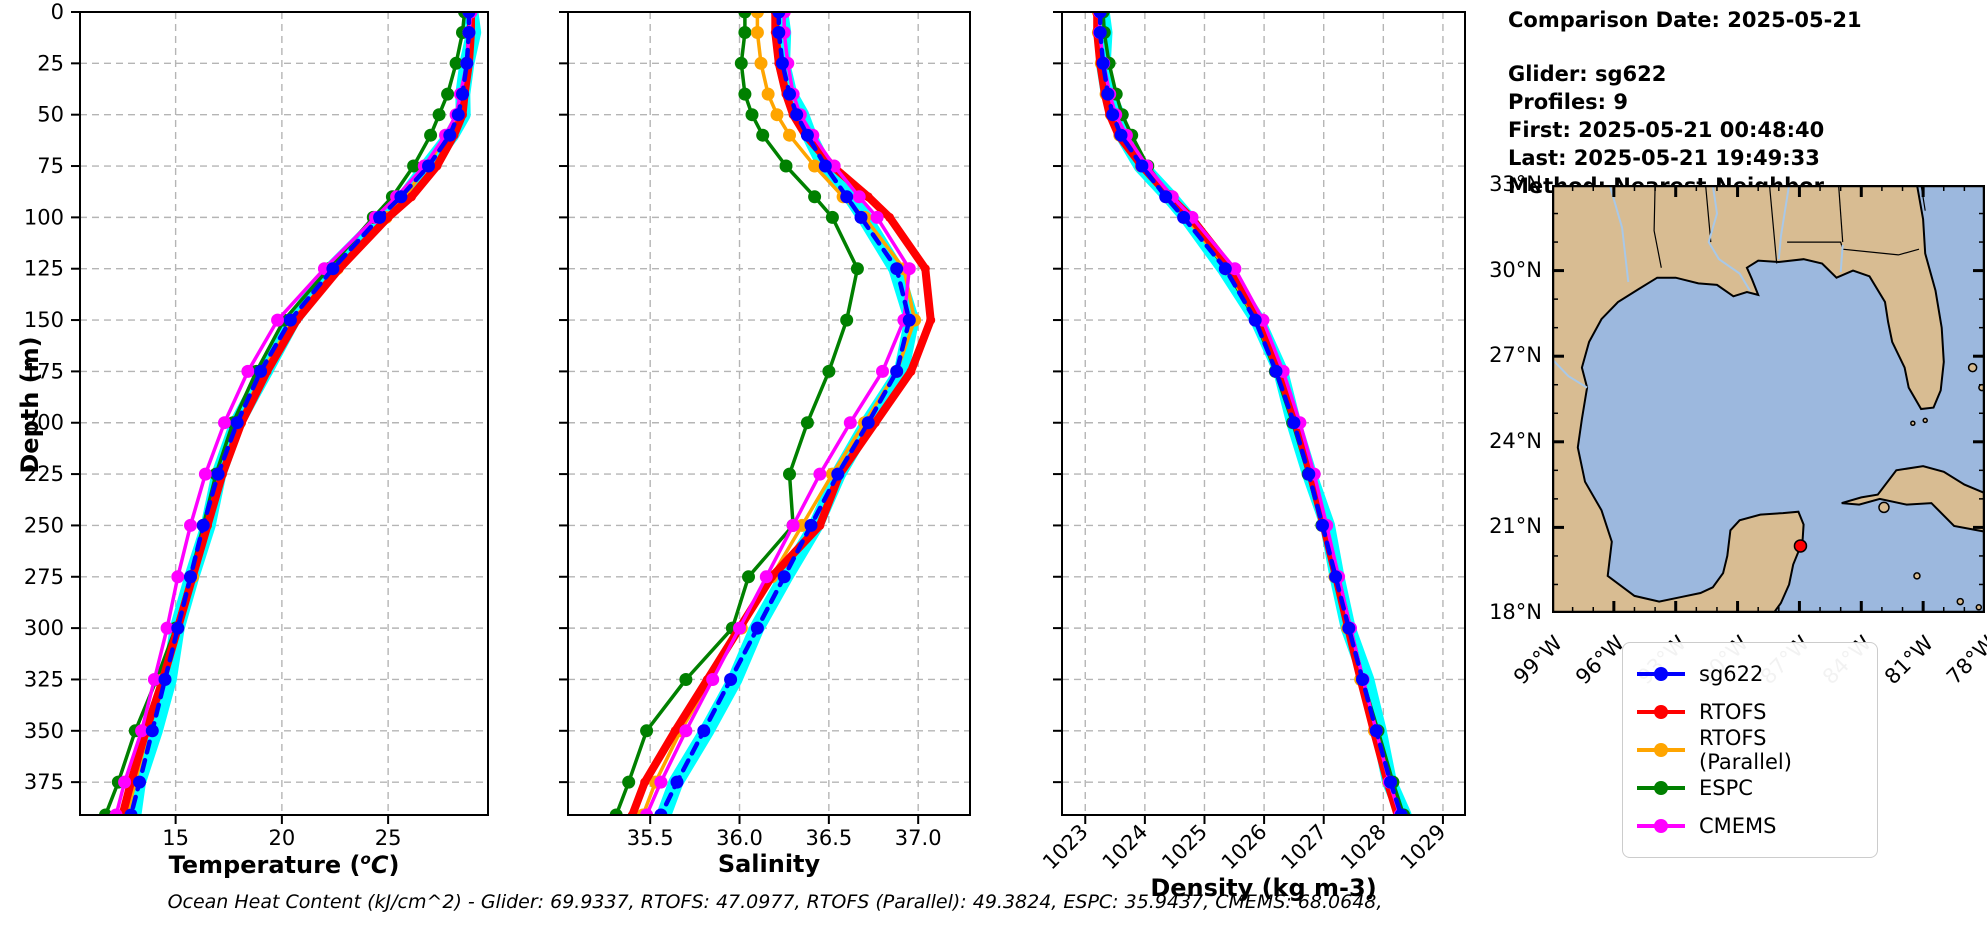 The image size is (1987, 934). I want to click on first-line: First: 2025-05-21 00:48:40, so click(1666, 130).